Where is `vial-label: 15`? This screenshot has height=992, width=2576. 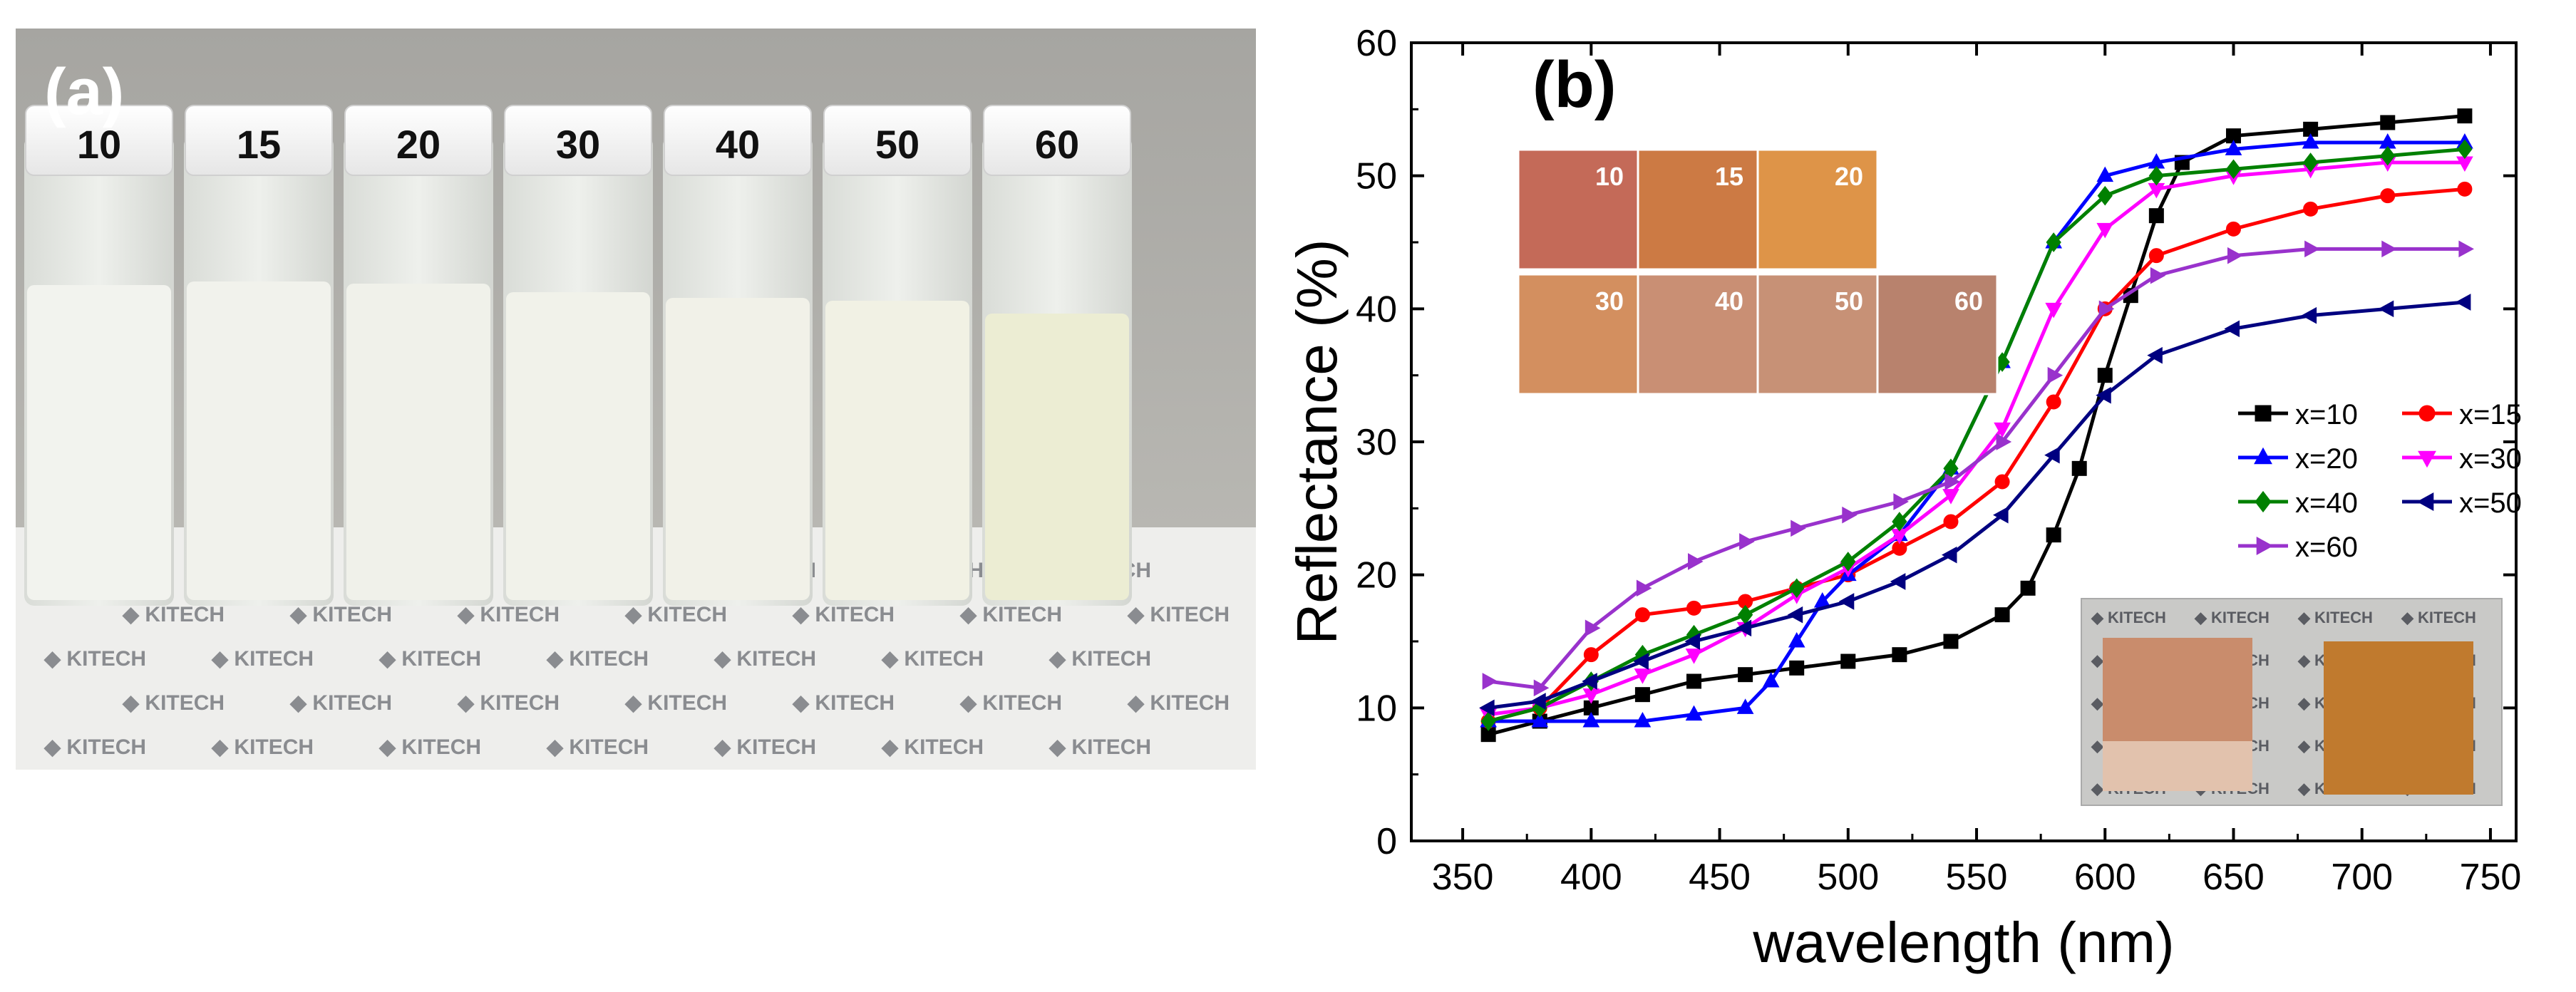 vial-label: 15 is located at coordinates (259, 144).